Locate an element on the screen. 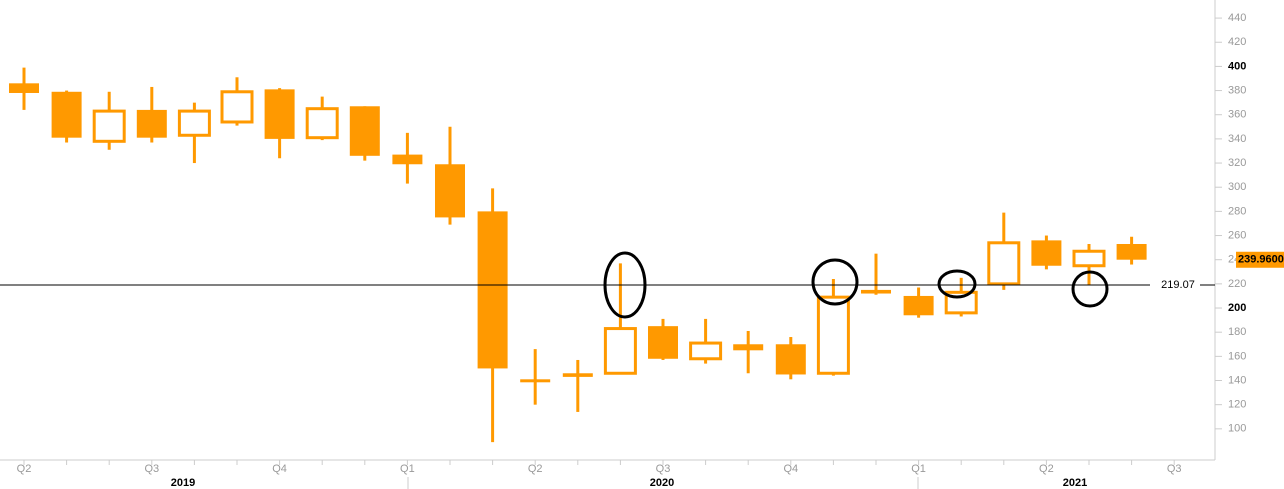 This screenshot has height=489, width=1284. y-tick-label: 220 is located at coordinates (1237, 284).